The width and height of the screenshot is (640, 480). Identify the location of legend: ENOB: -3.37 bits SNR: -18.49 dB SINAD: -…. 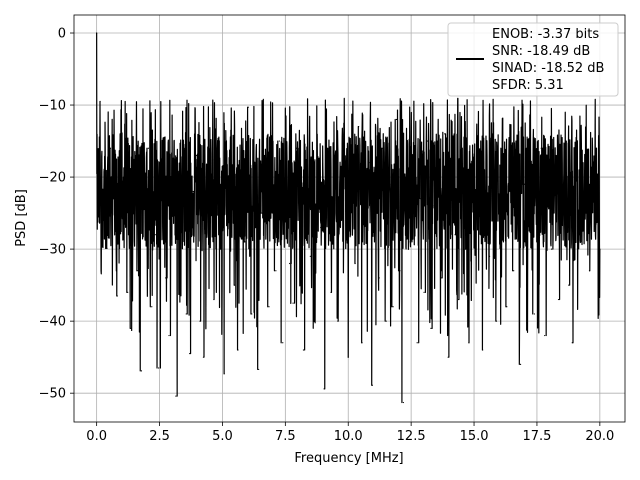
(533, 59).